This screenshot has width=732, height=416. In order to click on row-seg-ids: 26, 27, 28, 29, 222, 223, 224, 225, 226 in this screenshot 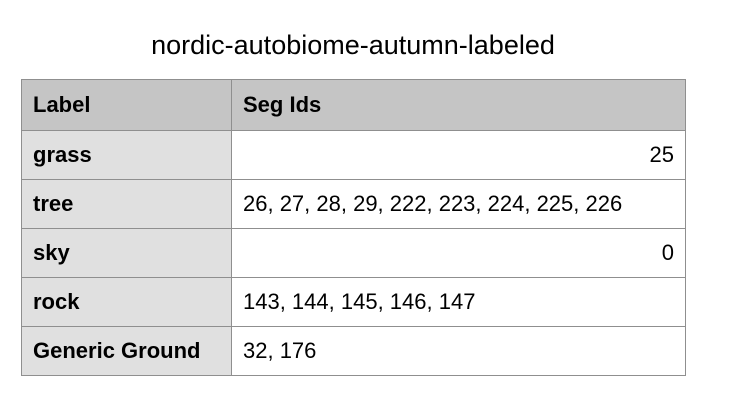, I will do `click(458, 204)`.